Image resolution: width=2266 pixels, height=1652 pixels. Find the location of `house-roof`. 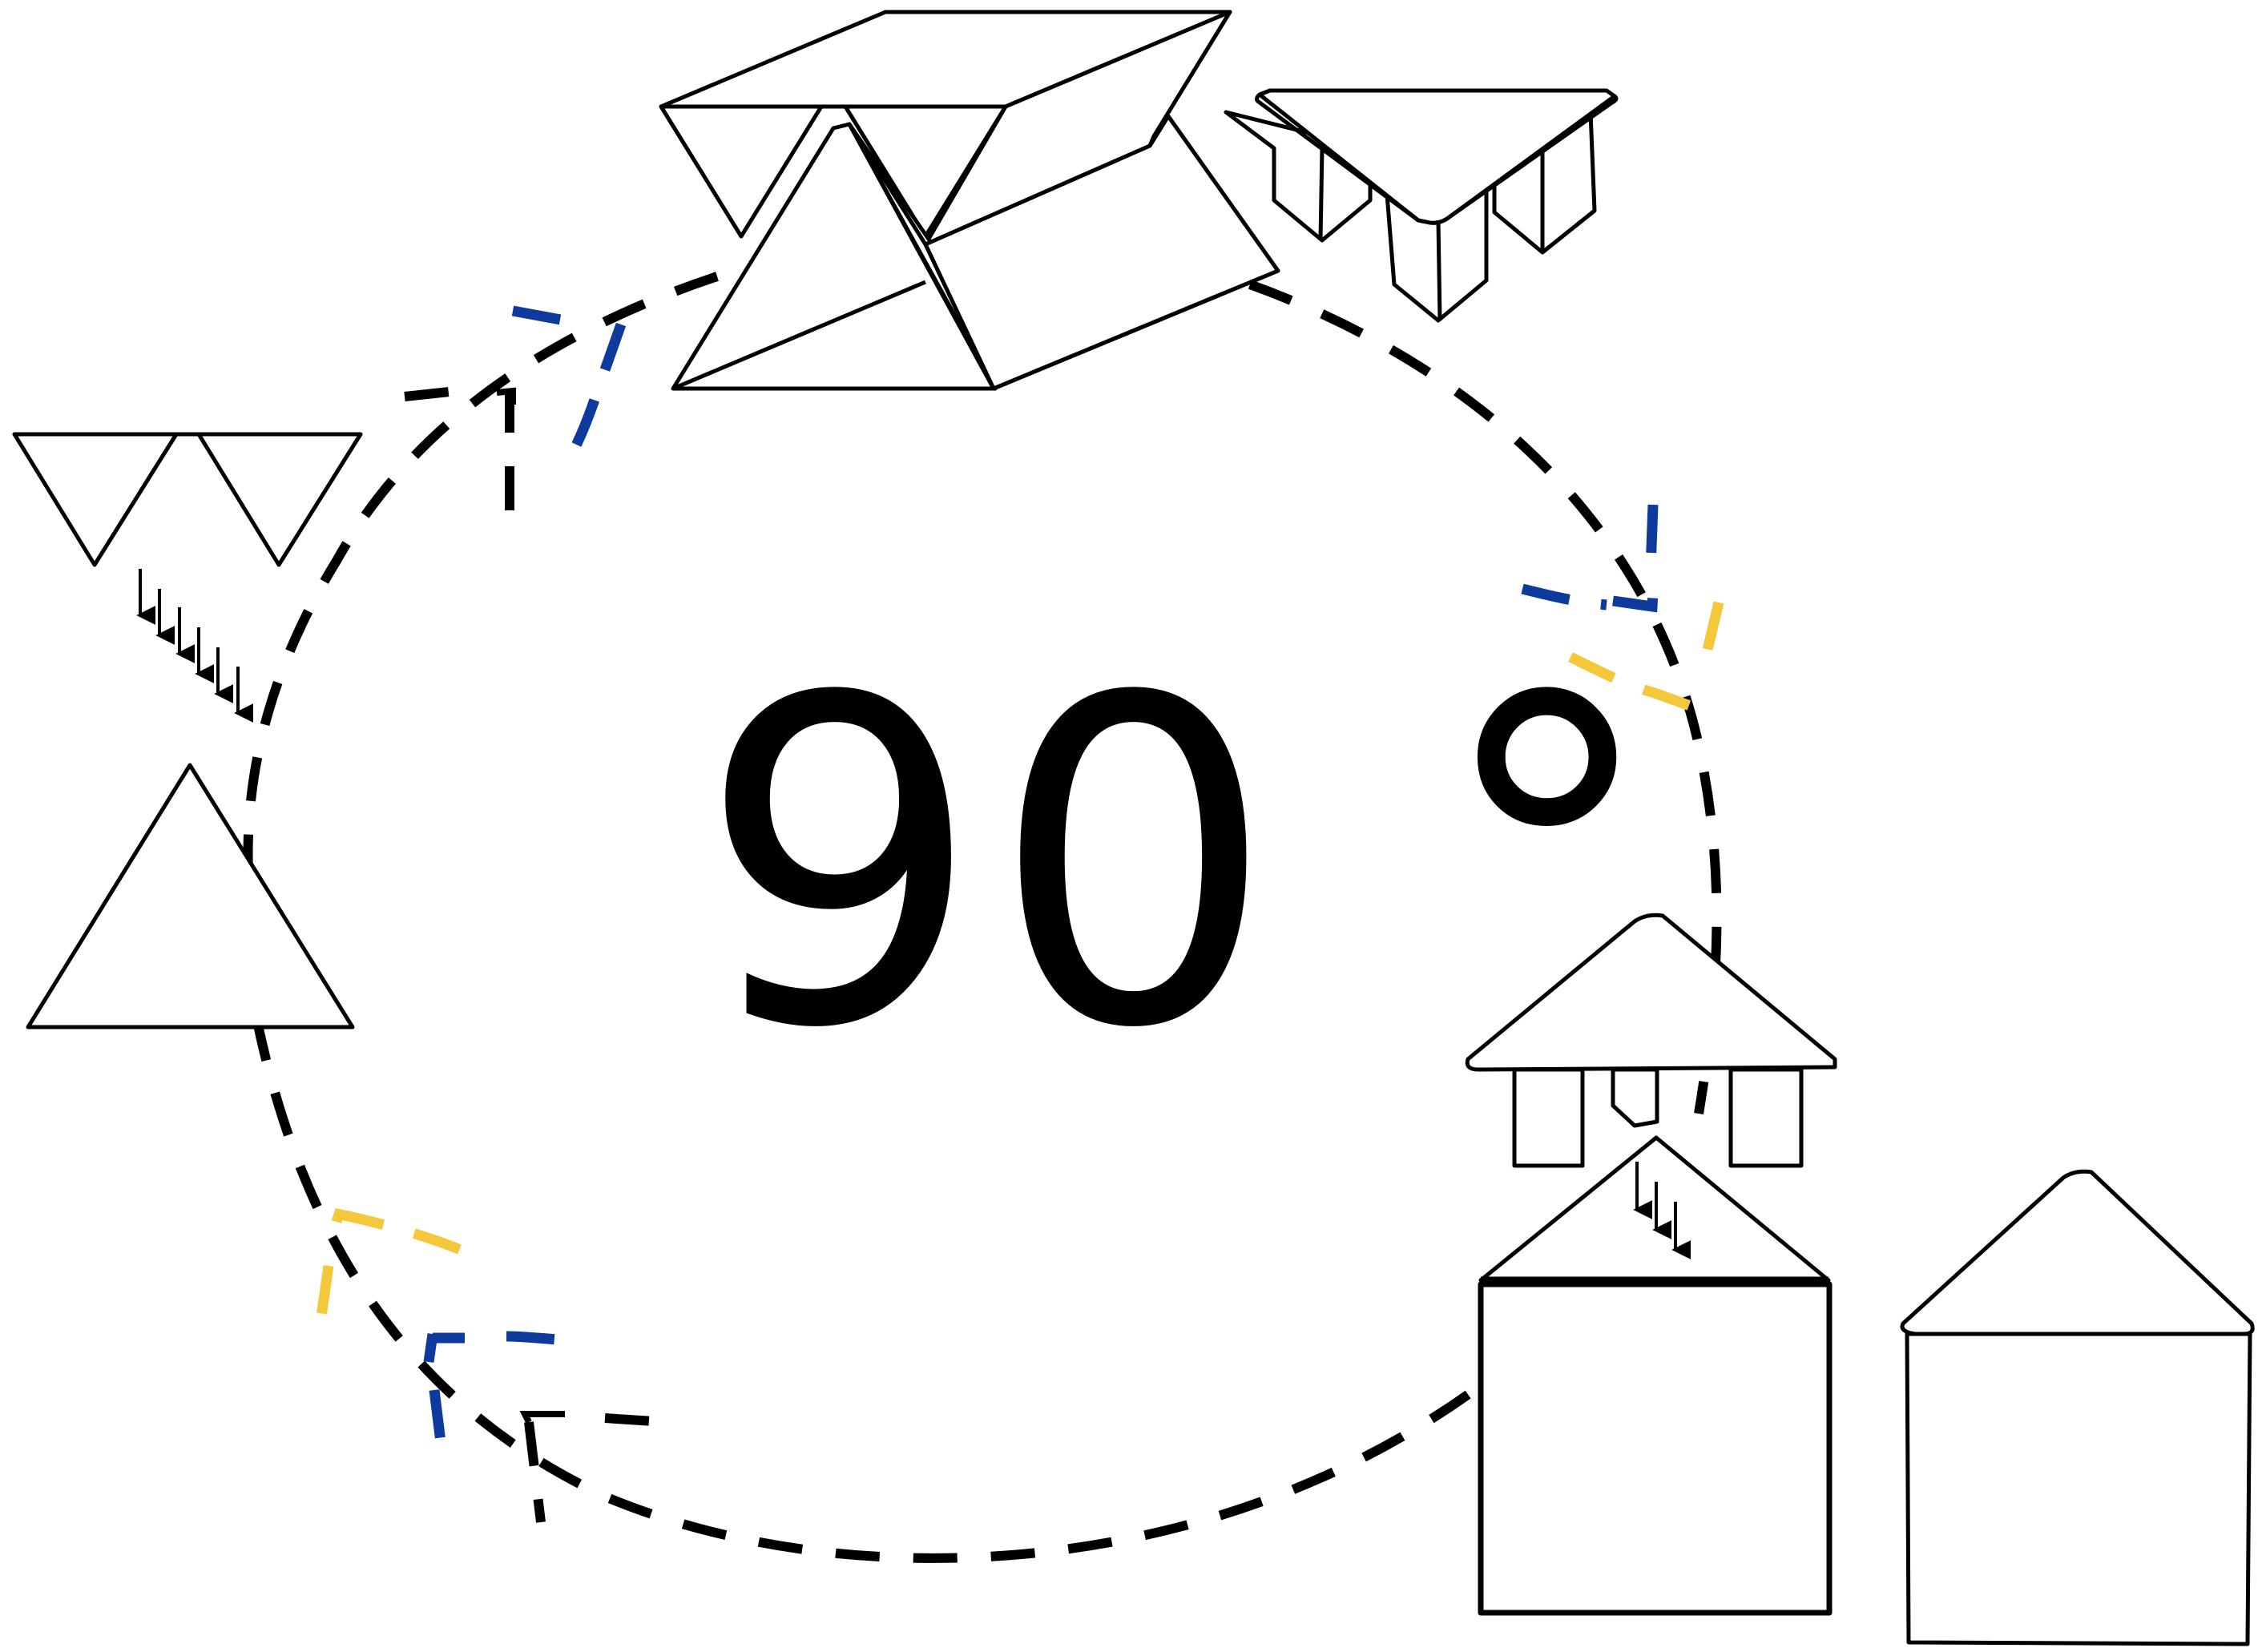

house-roof is located at coordinates (1651, 992).